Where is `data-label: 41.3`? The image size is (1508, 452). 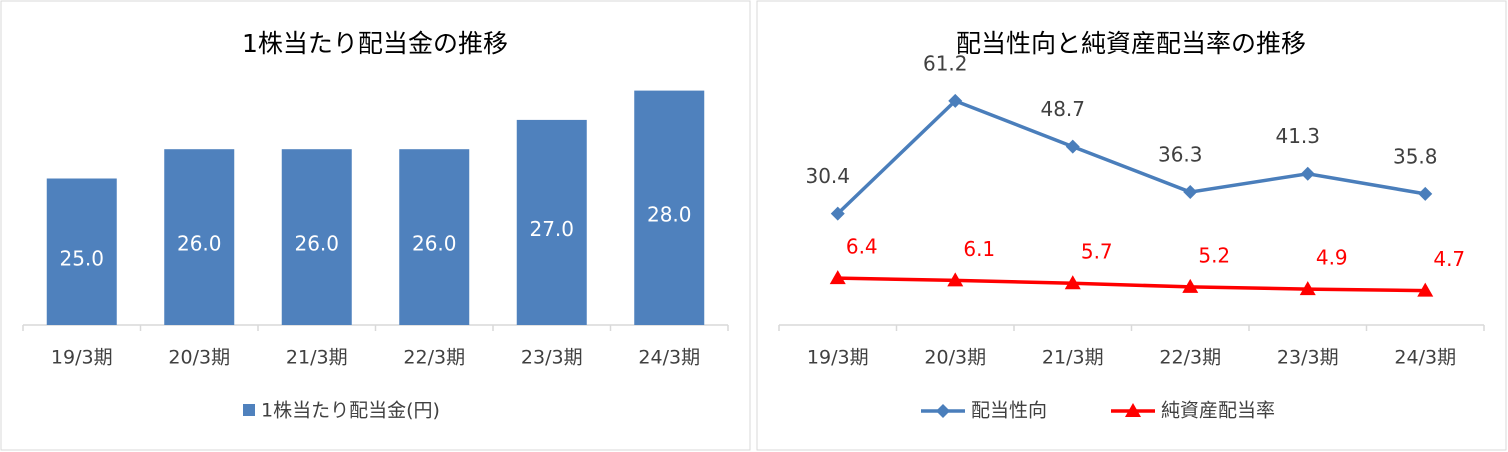 data-label: 41.3 is located at coordinates (1297, 136).